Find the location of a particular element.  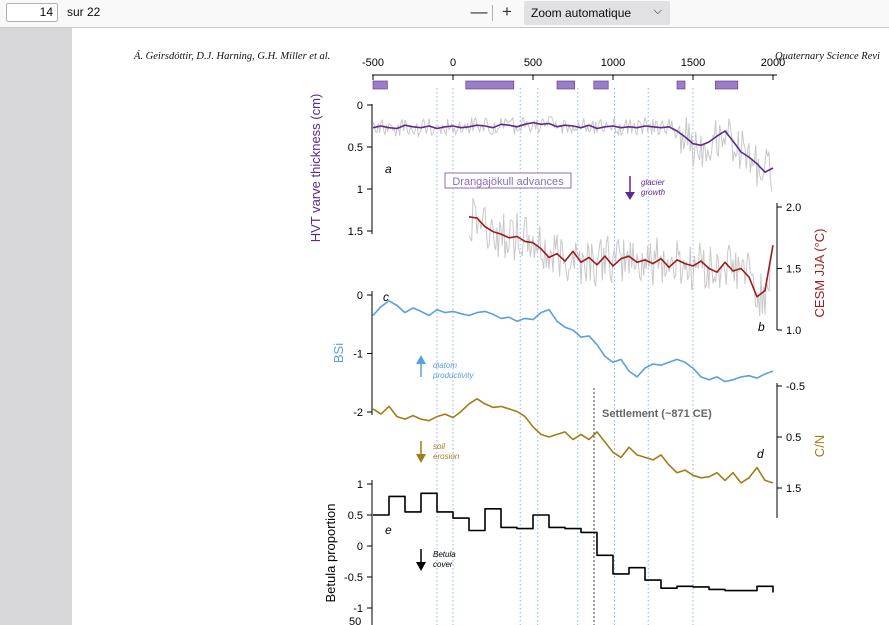

series-line-d is located at coordinates (573, 441).